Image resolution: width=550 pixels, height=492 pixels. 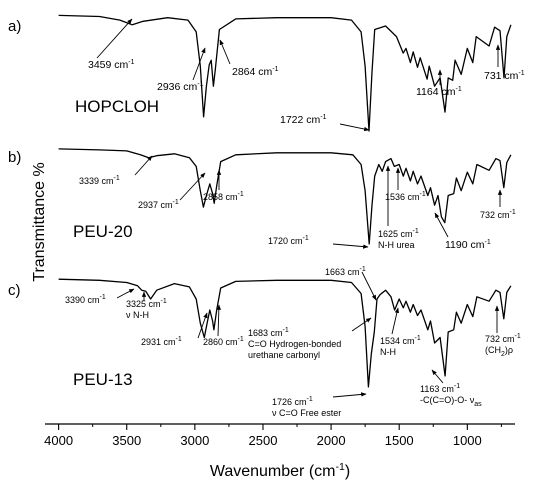 I want to click on peak-label-2-5: 1625 cm-1N-H urea, so click(x=398, y=207).